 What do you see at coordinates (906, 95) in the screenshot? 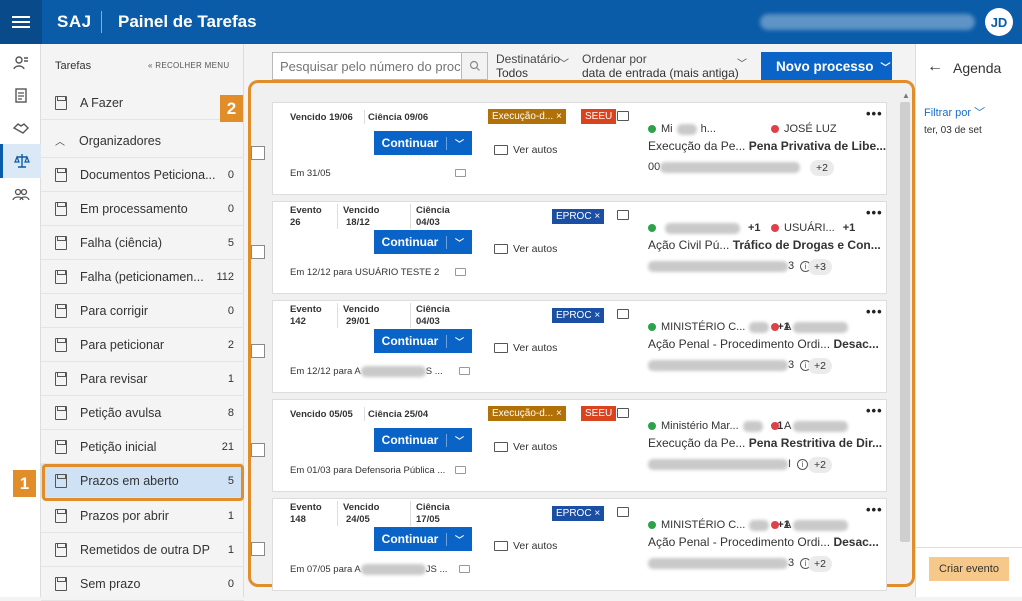
I see `scroll-up-arrow: ▲` at bounding box center [906, 95].